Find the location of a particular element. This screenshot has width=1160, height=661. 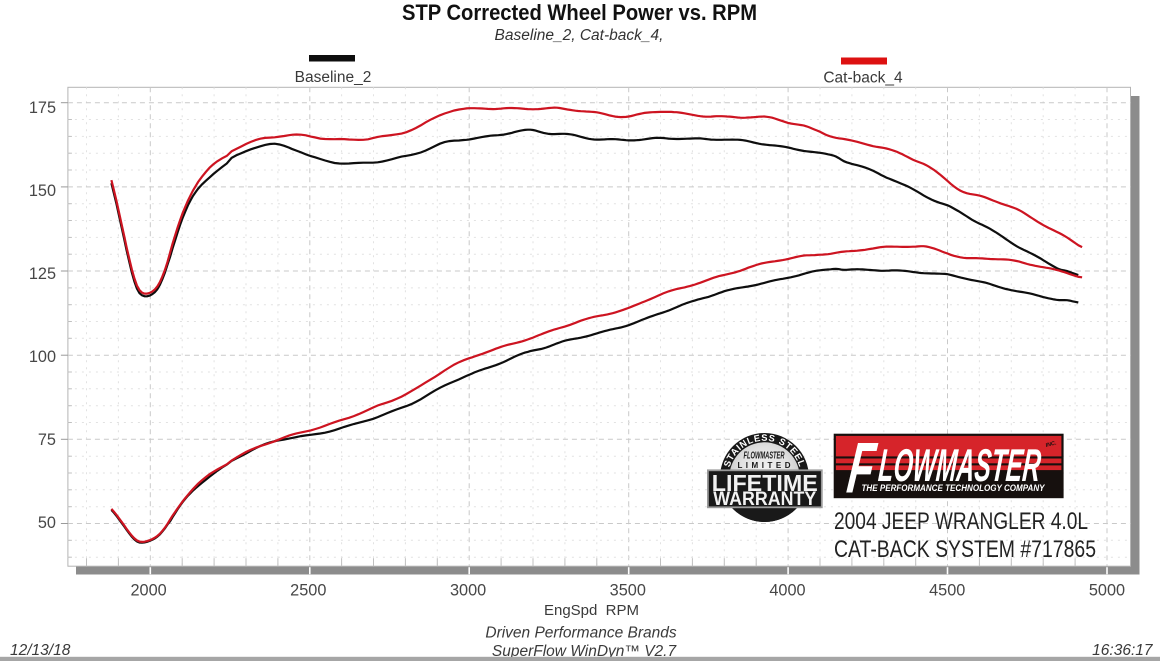

svg-text: 125 is located at coordinates (42, 274).